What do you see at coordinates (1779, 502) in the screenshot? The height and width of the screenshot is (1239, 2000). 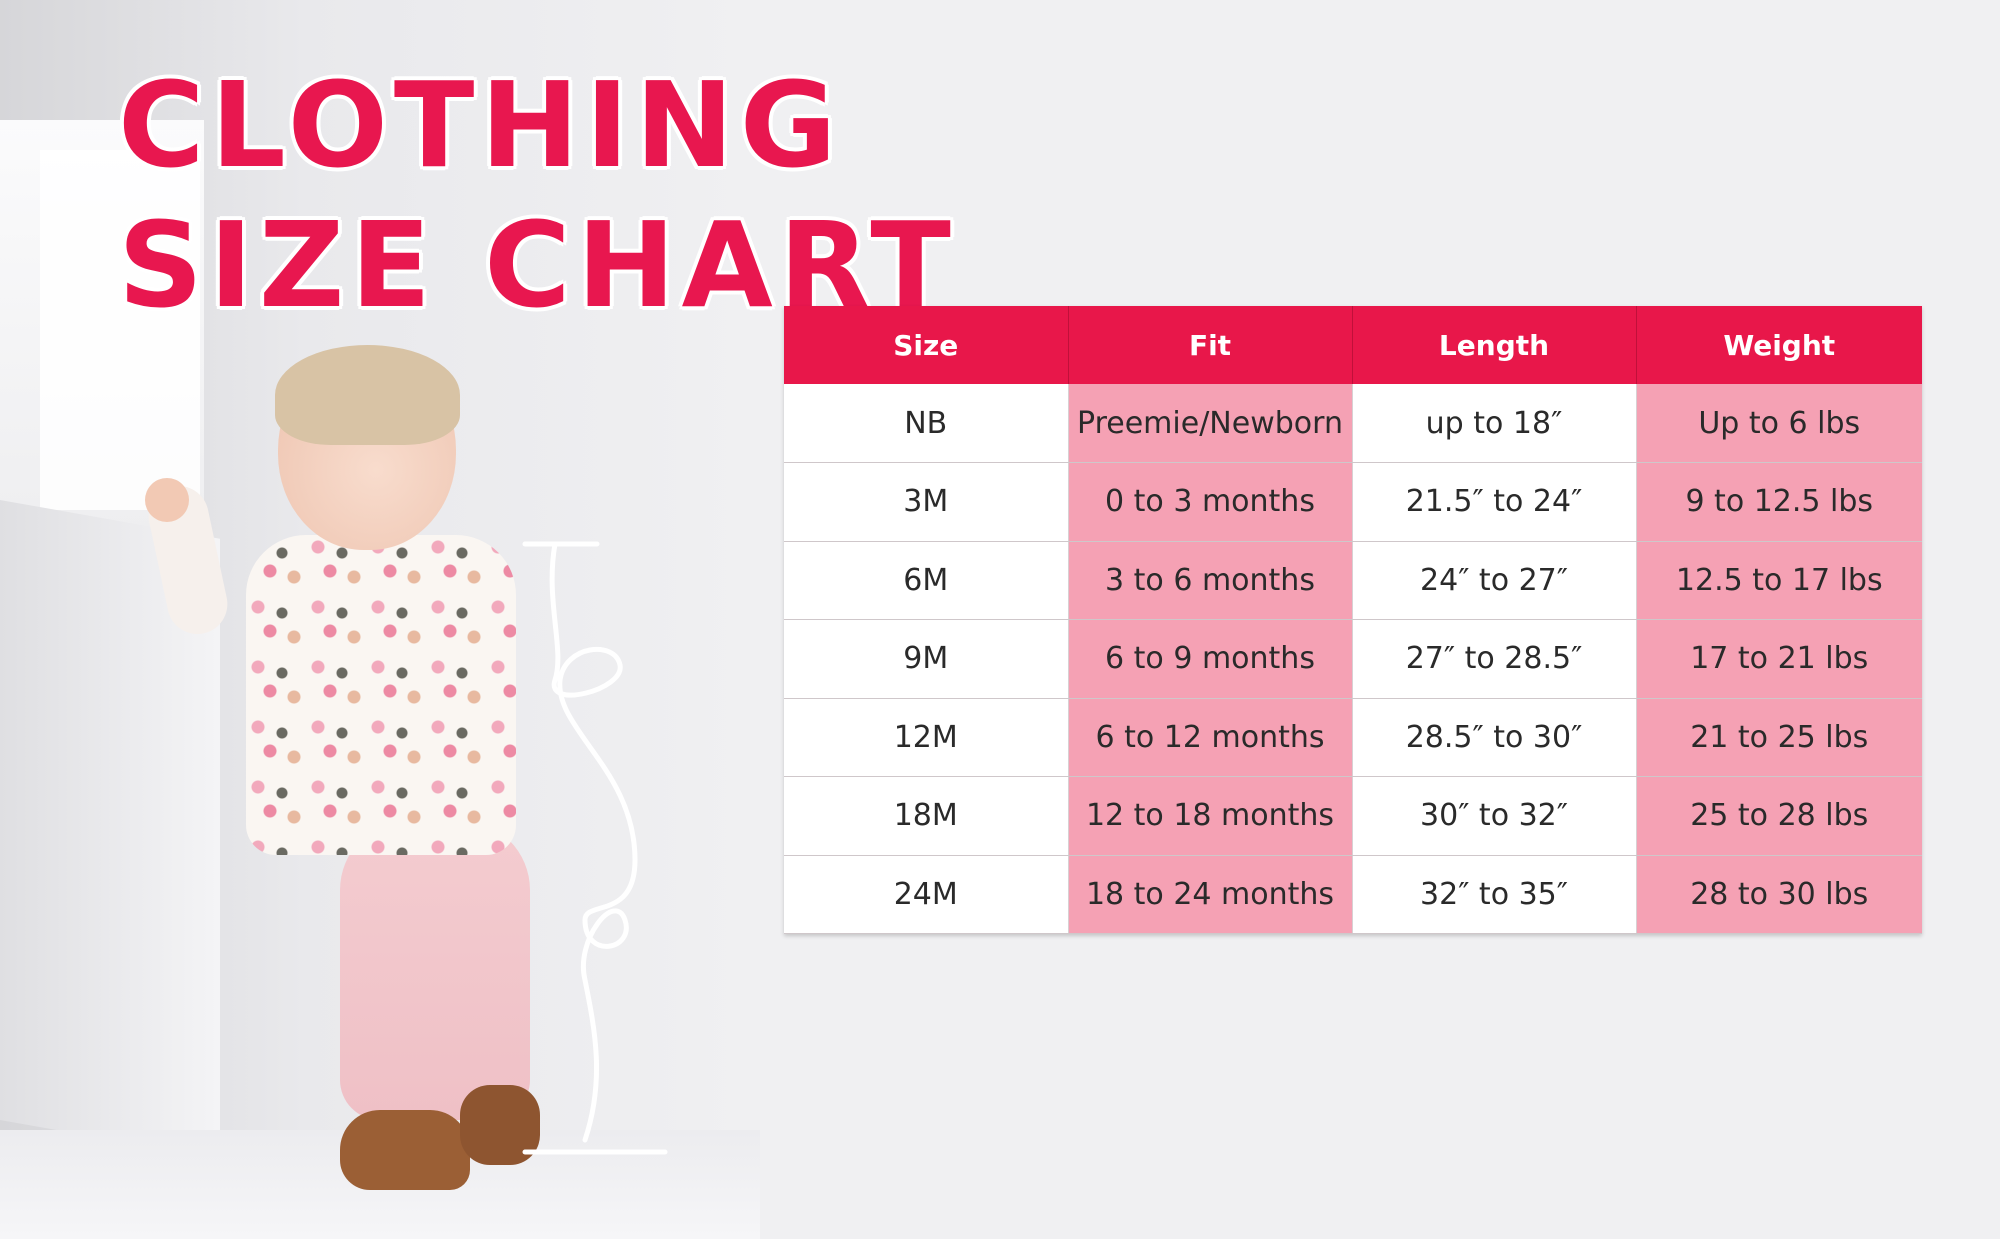 I see `cell-weight: 9 to 12.5 lbs` at bounding box center [1779, 502].